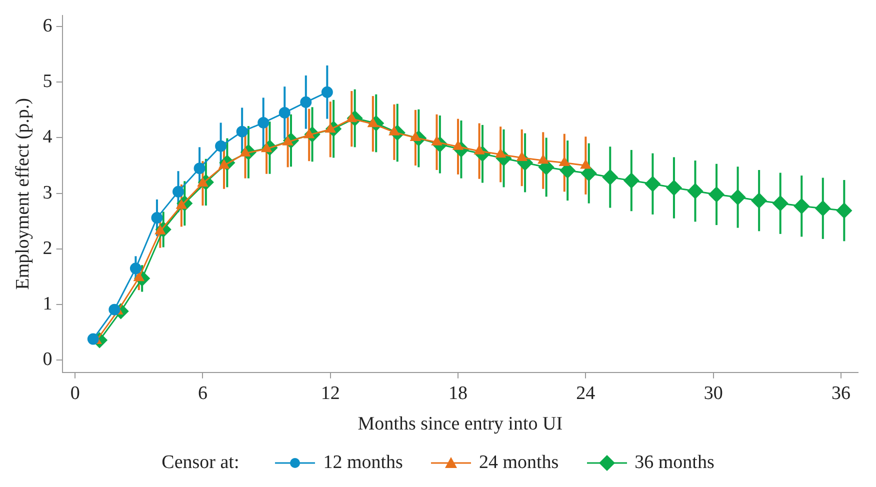 This screenshot has width=876, height=487. Describe the element at coordinates (518, 463) in the screenshot. I see `legend-label: 24 months` at that location.